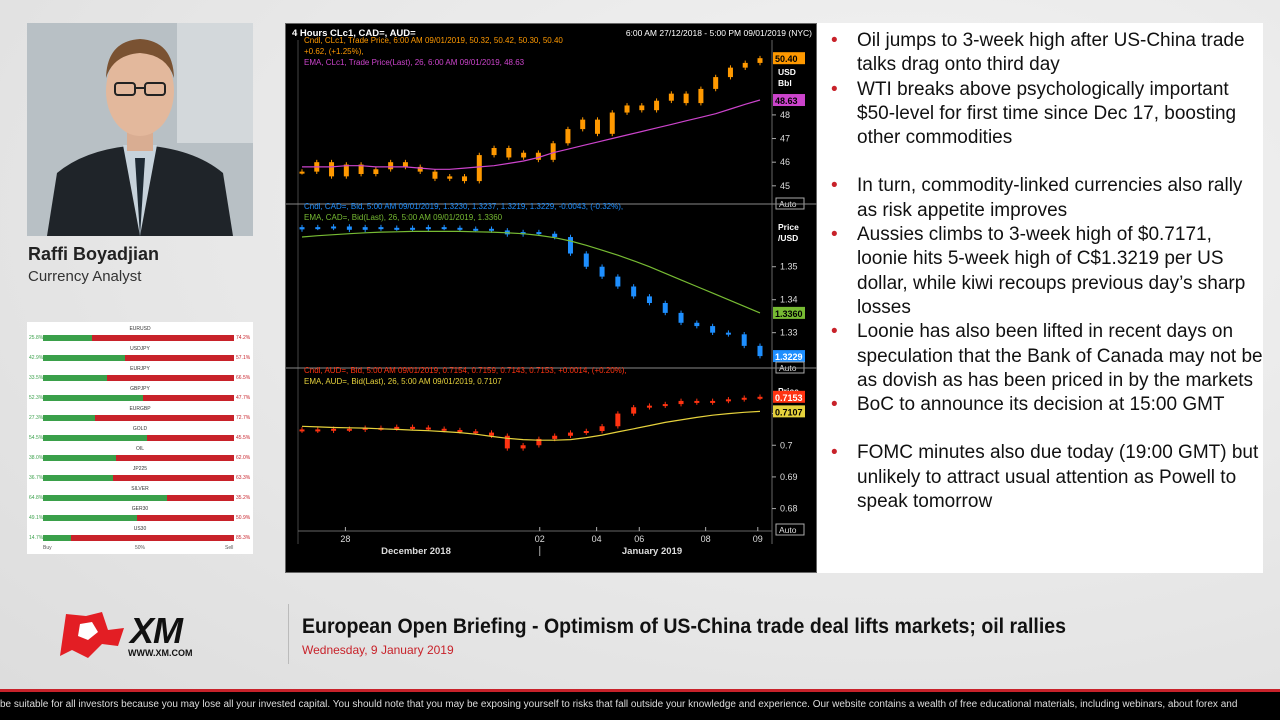 This screenshot has width=1280, height=720. I want to click on ema-line-aud, so click(531, 425).